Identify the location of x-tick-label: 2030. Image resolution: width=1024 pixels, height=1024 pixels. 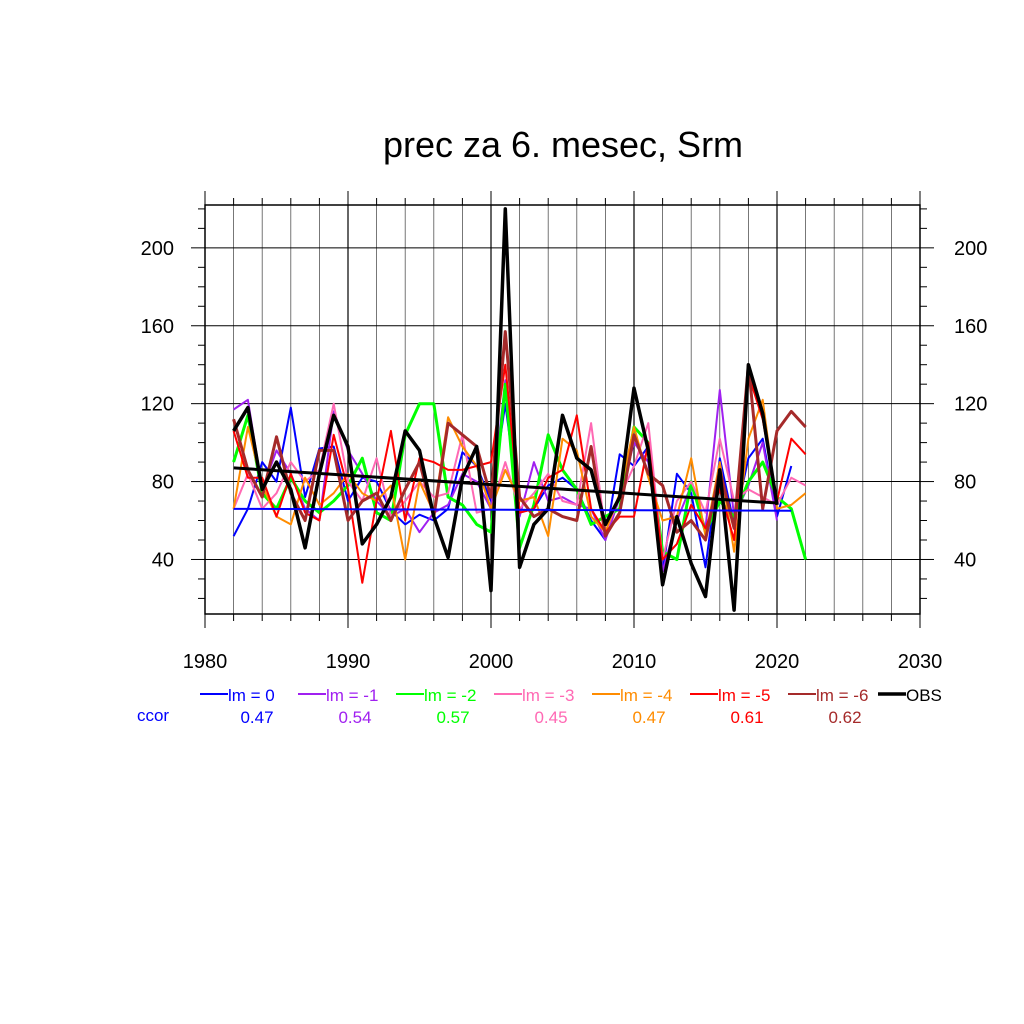
(920, 662).